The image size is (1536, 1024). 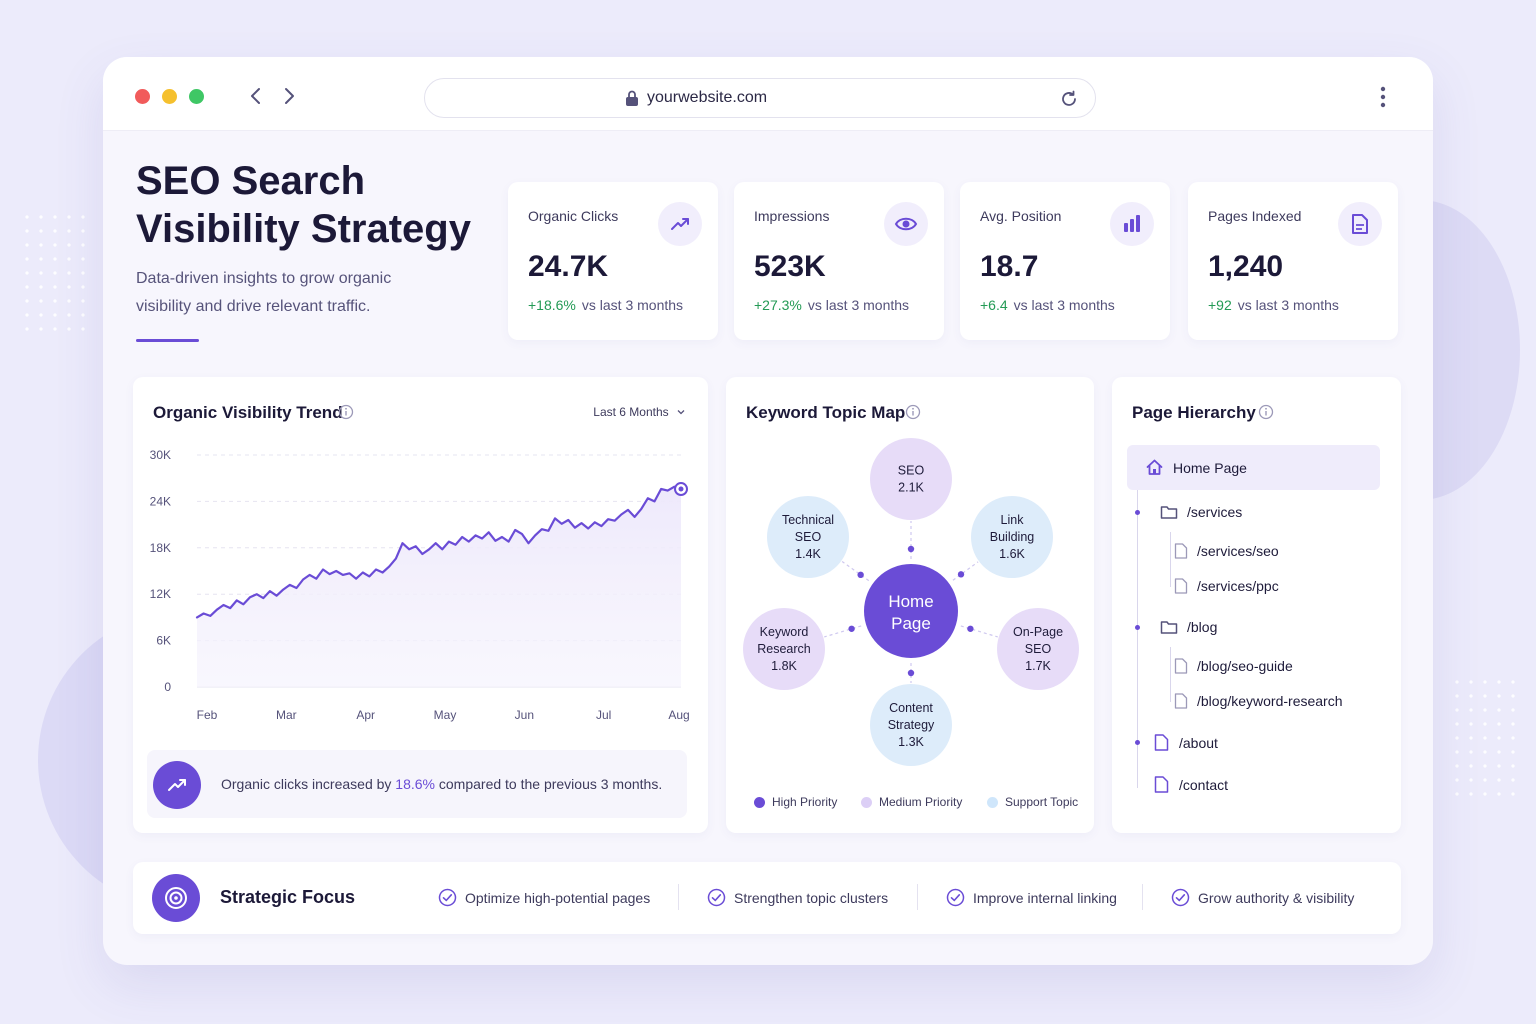 What do you see at coordinates (760, 98) in the screenshot?
I see `address-bar: yourwebsite.com` at bounding box center [760, 98].